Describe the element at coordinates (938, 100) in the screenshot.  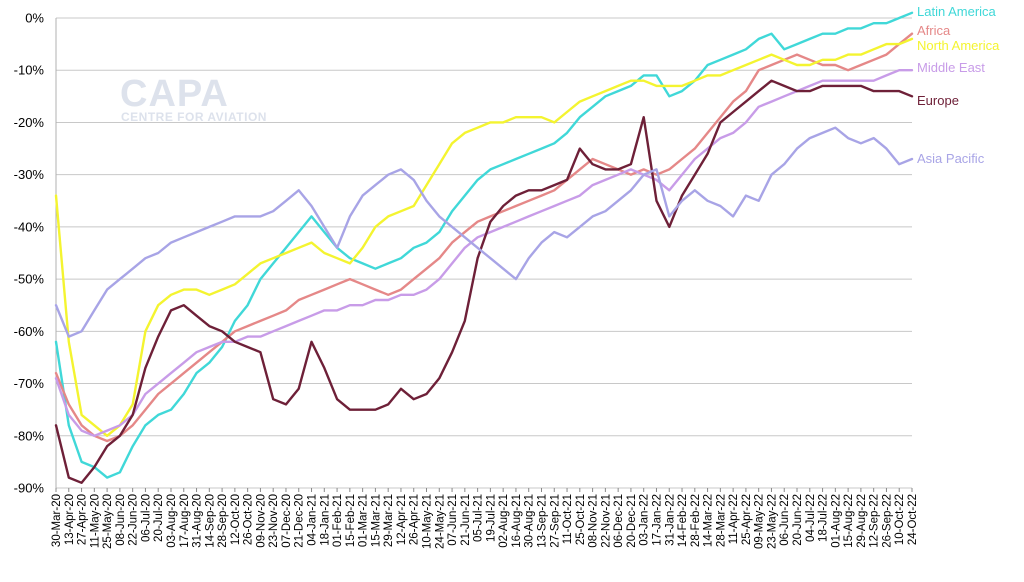
I see `series-label-europe: Europe` at that location.